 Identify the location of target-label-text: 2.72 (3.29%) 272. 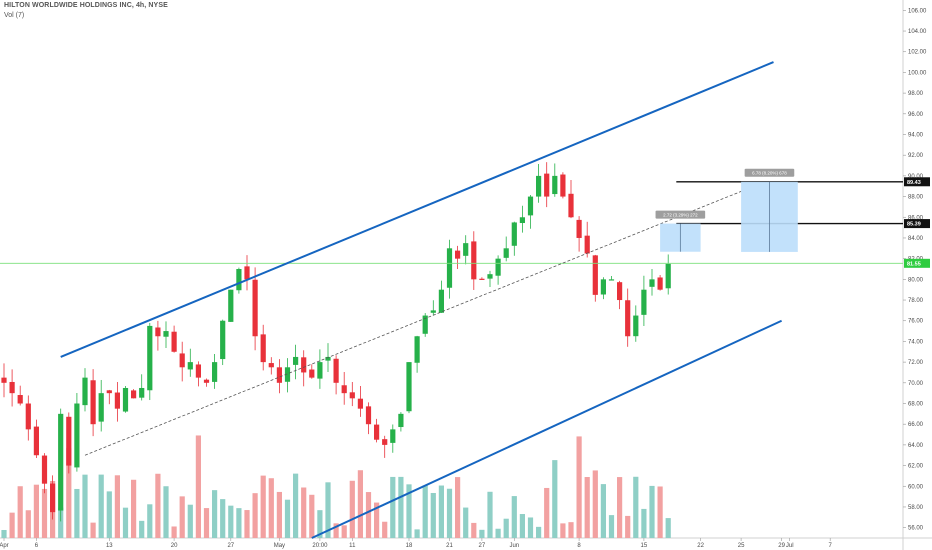
(680, 214).